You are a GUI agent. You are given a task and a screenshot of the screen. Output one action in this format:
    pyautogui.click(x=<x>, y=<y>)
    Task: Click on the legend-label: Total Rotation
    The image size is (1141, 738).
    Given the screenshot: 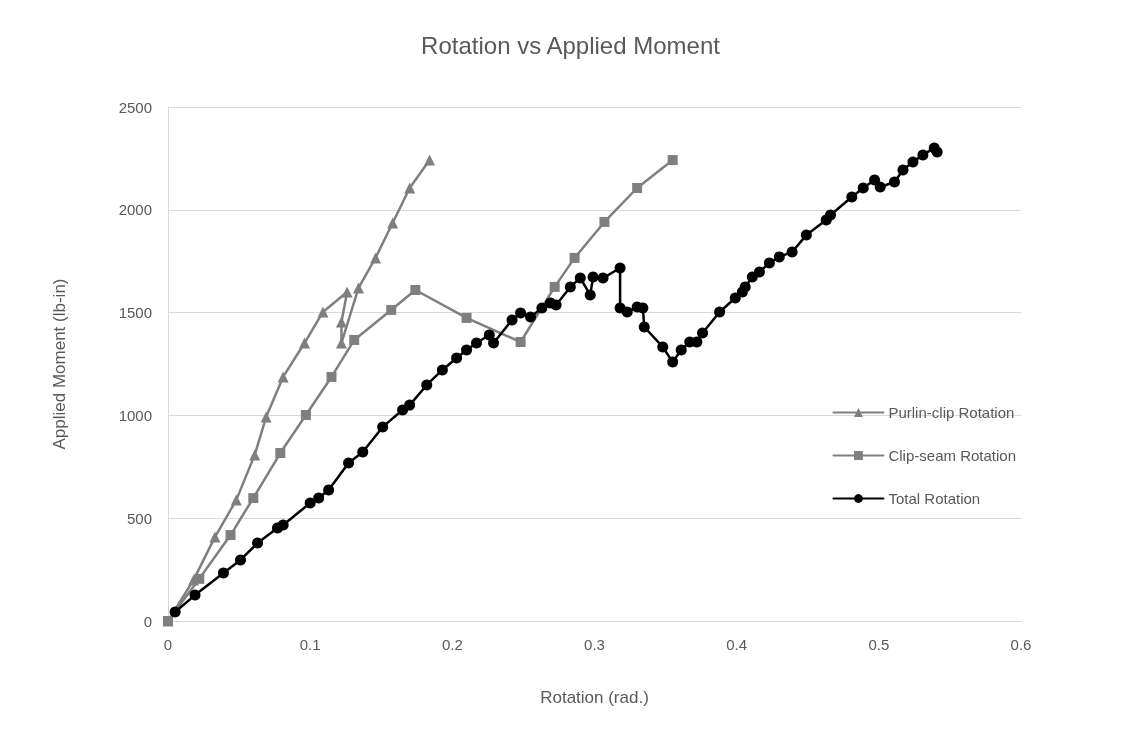 What is the action you would take?
    pyautogui.click(x=934, y=498)
    